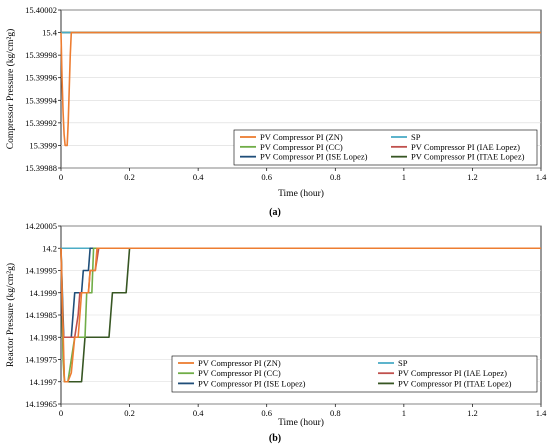  What do you see at coordinates (43, 337) in the screenshot?
I see `y-tick-label: 14.1998` at bounding box center [43, 337].